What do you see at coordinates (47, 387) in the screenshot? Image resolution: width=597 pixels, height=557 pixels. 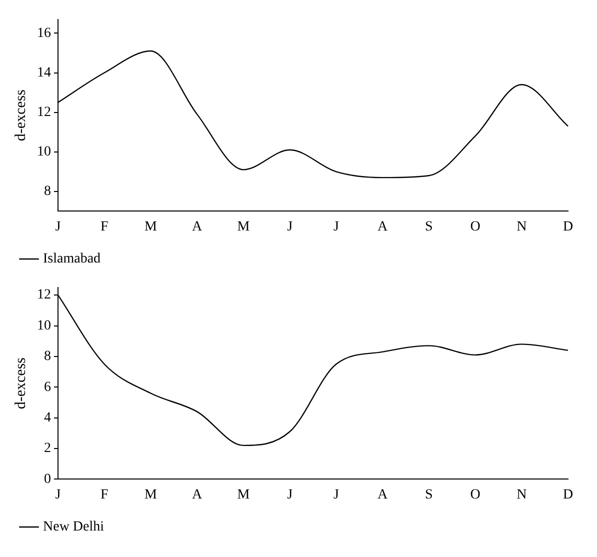 I see `y-tick-label: 6` at bounding box center [47, 387].